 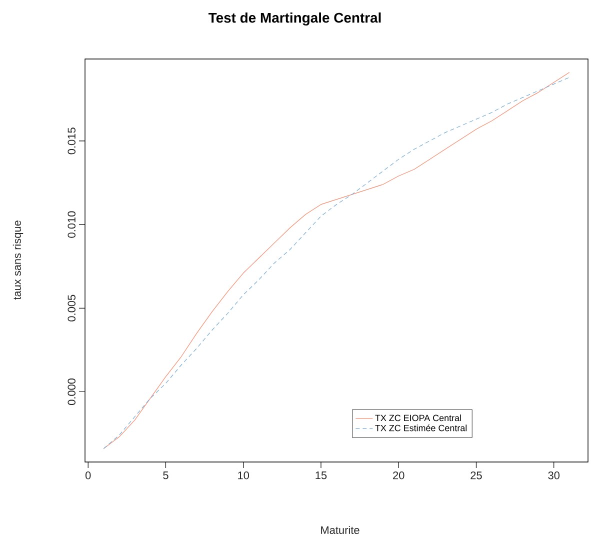 What do you see at coordinates (421, 428) in the screenshot?
I see `legend-label: TX ZC Estimée Central` at bounding box center [421, 428].